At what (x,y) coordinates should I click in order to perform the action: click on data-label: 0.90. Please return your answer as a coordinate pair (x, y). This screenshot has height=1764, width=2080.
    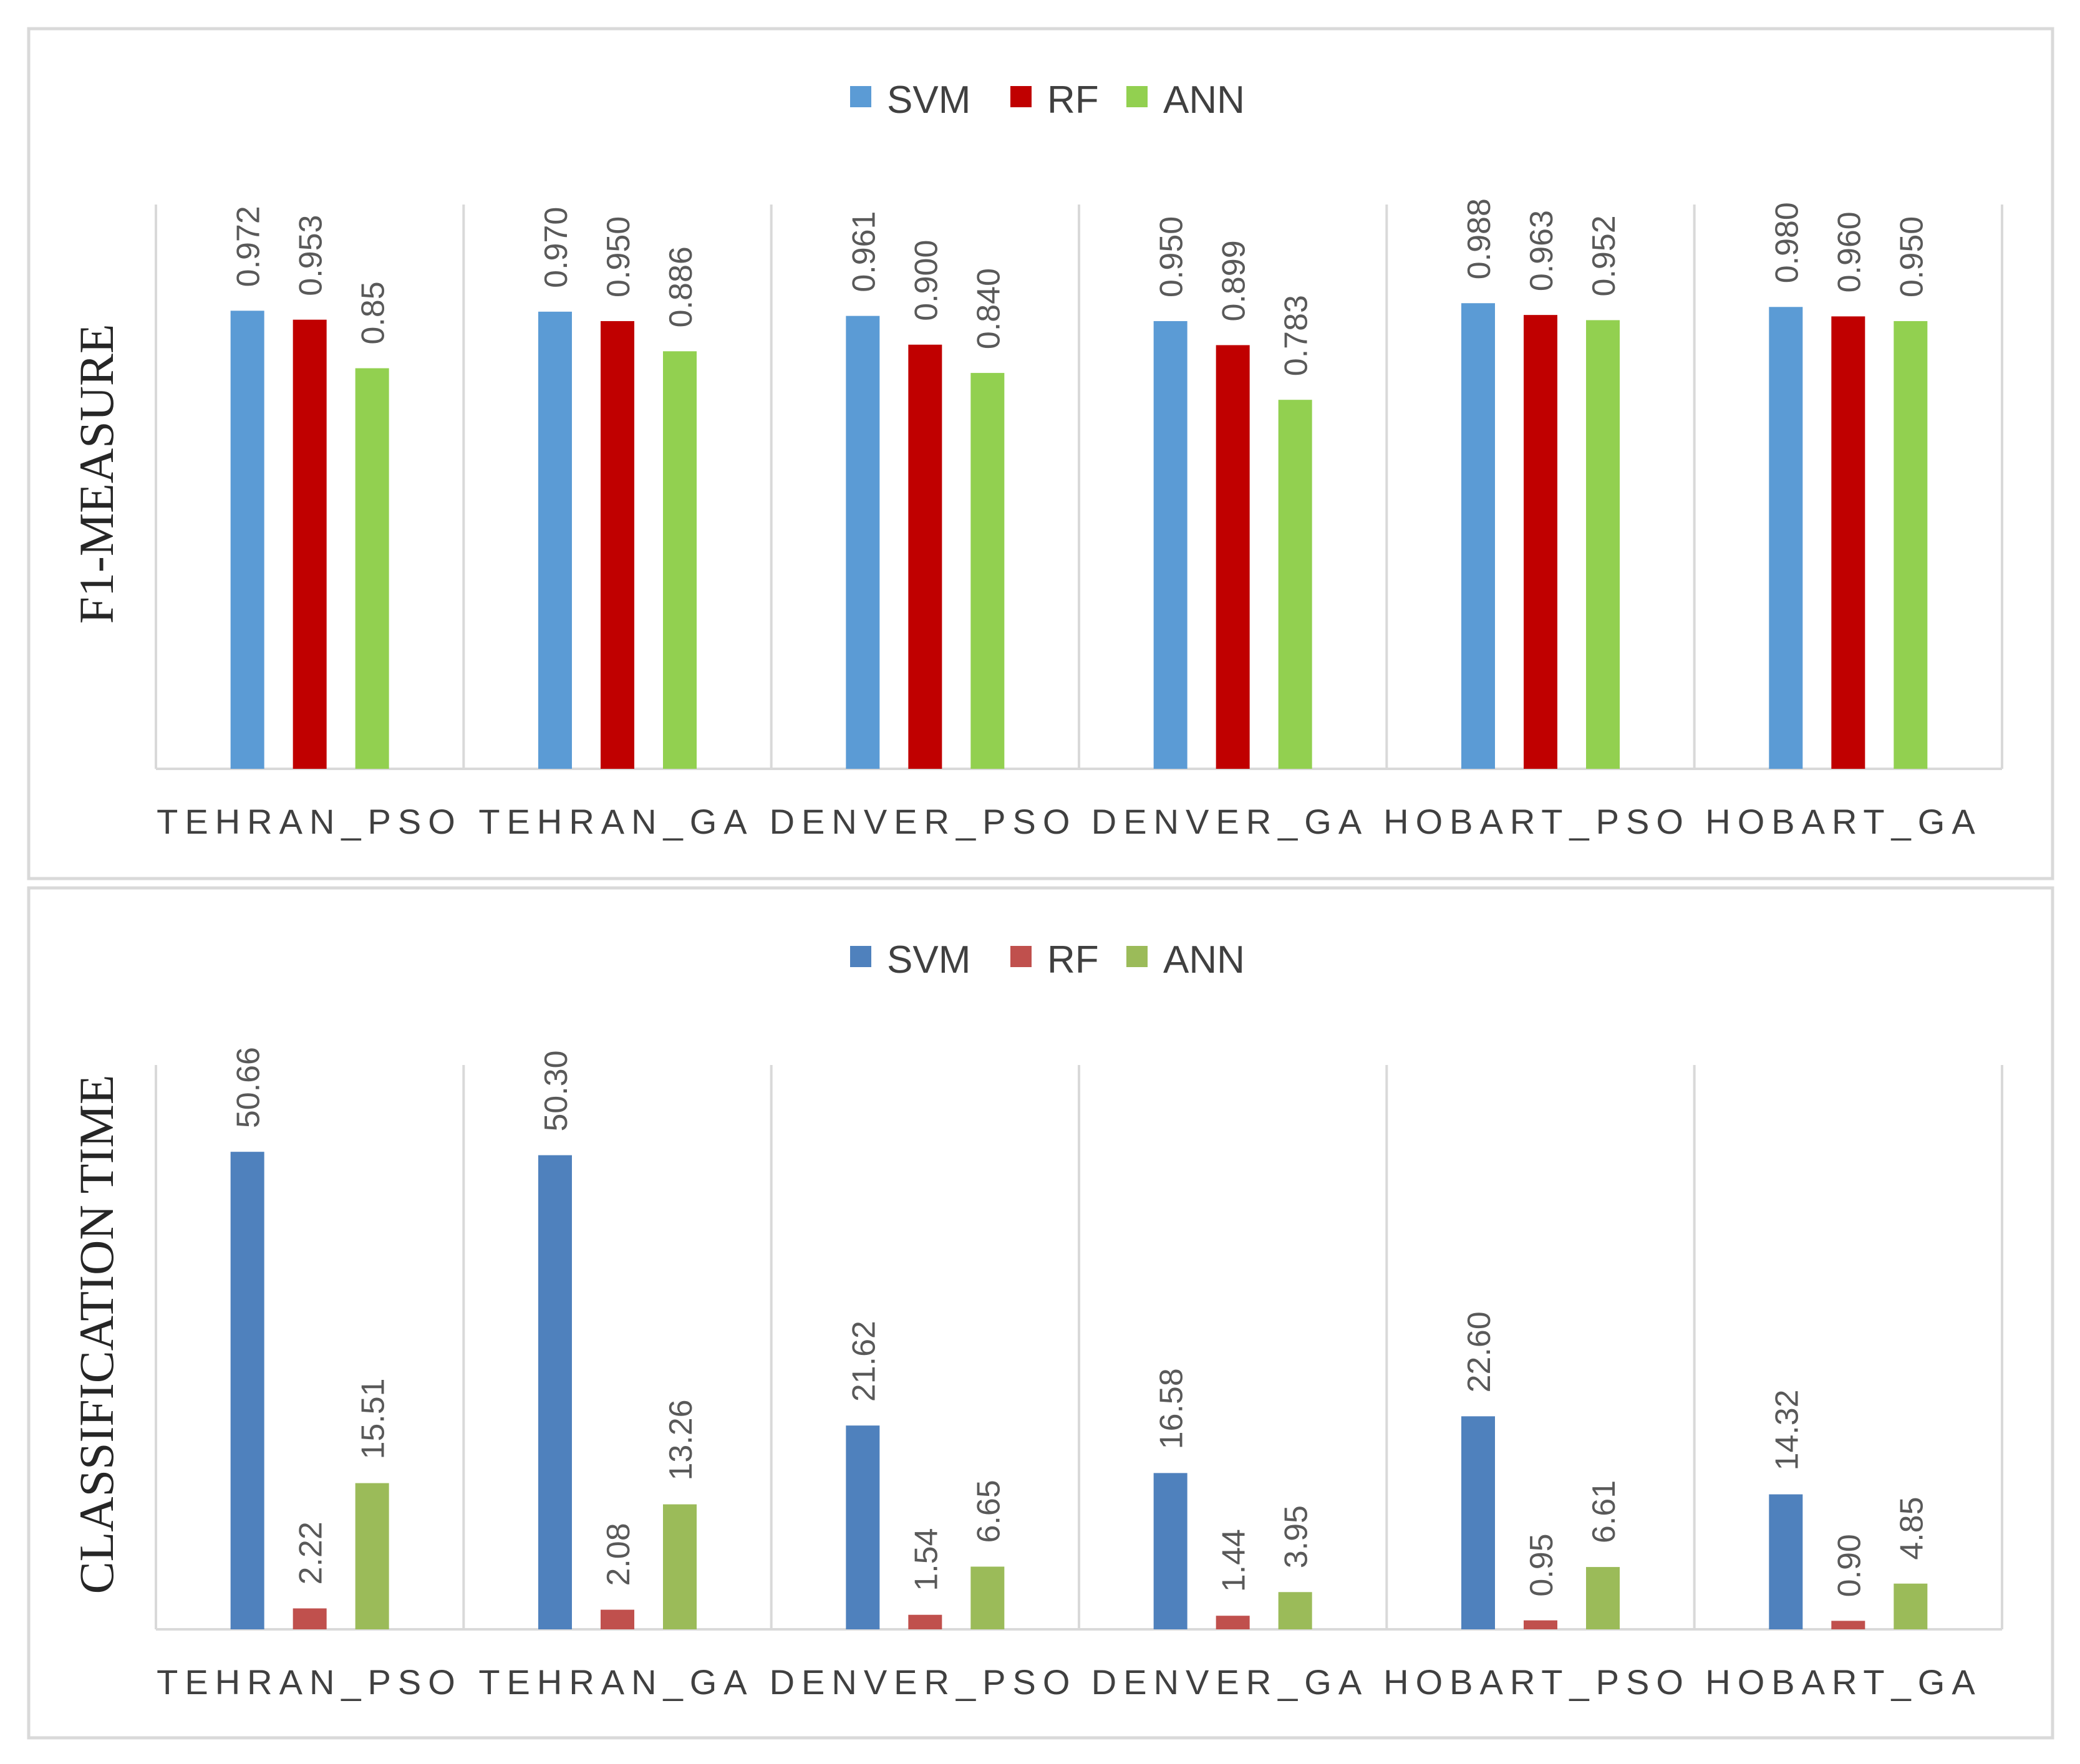
    Looking at the image, I should click on (1849, 1565).